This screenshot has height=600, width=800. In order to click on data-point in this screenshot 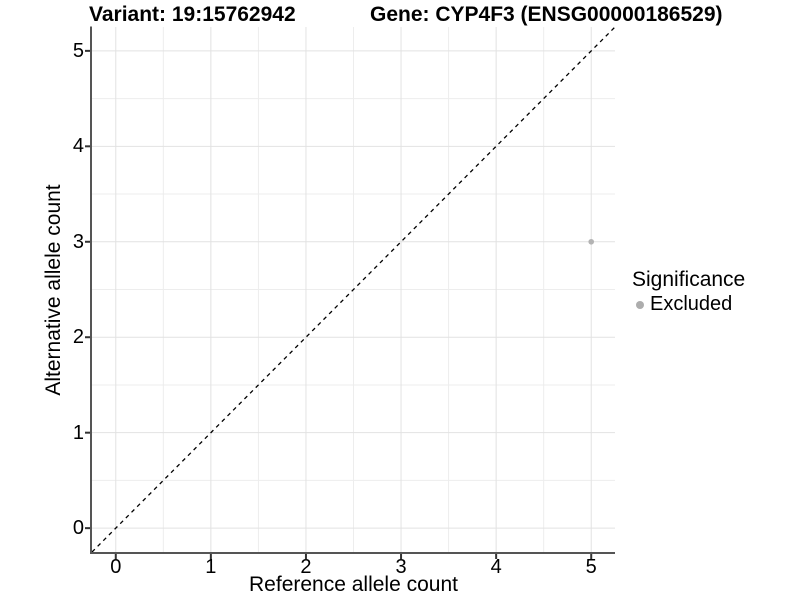, I will do `click(591, 241)`.